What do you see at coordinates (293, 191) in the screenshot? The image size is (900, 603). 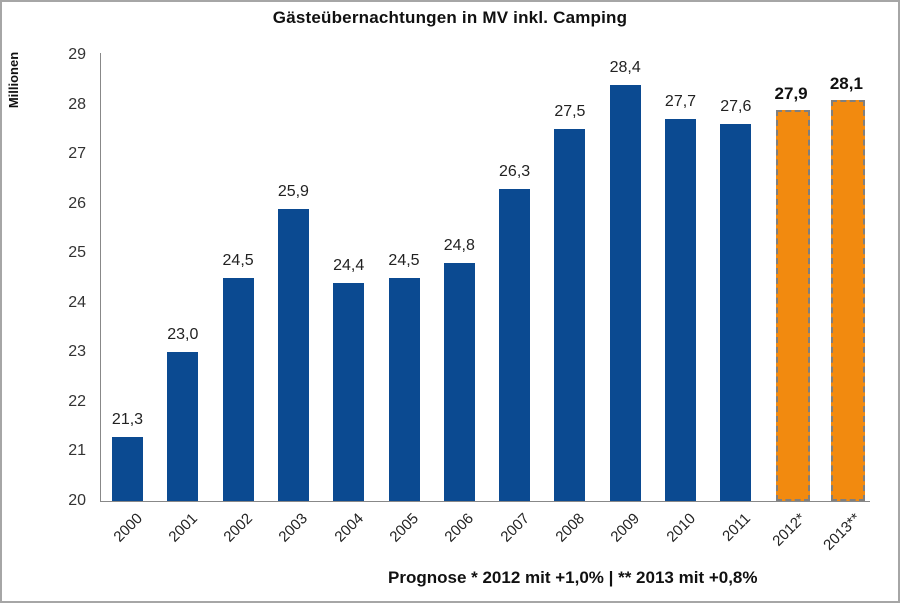 I see `value-label: 25,9` at bounding box center [293, 191].